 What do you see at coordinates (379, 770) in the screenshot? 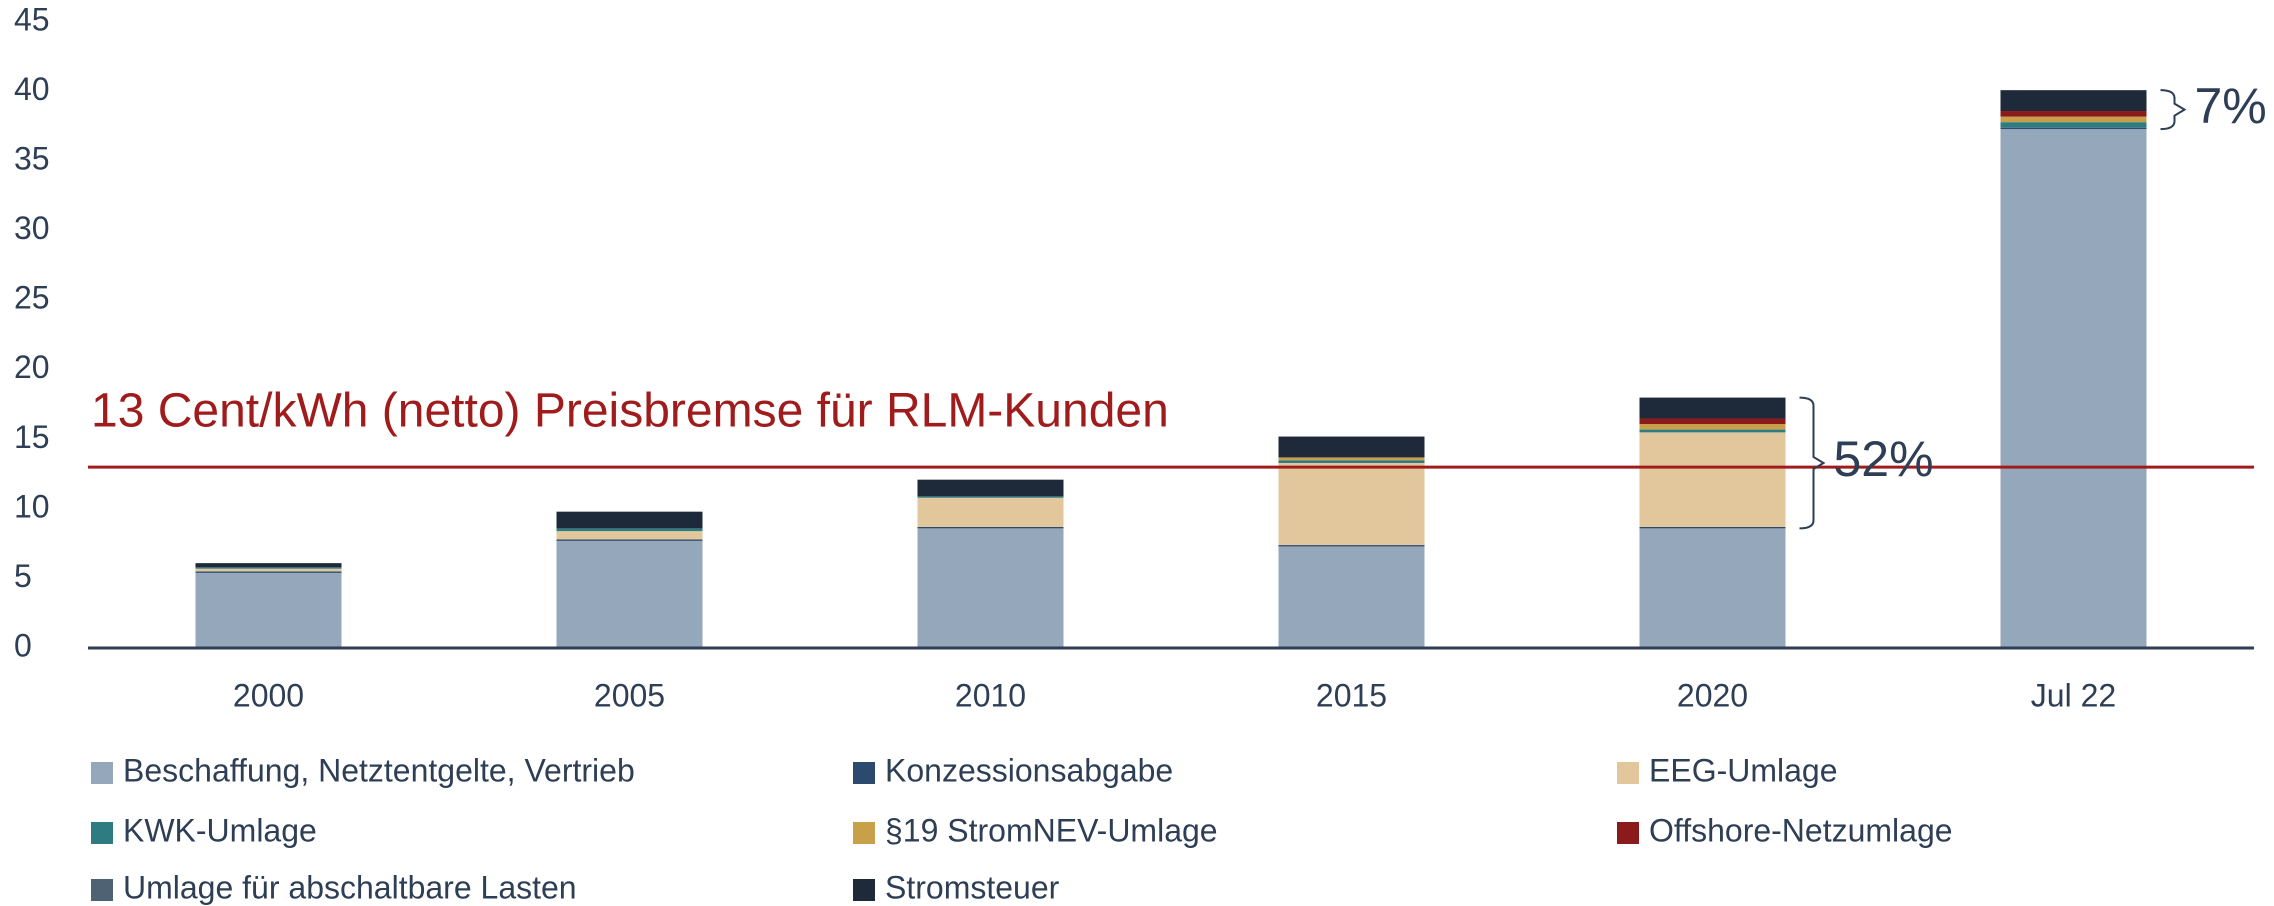
I see `legend-label: Beschaffung, Netztentgelte, Vertrieb` at bounding box center [379, 770].